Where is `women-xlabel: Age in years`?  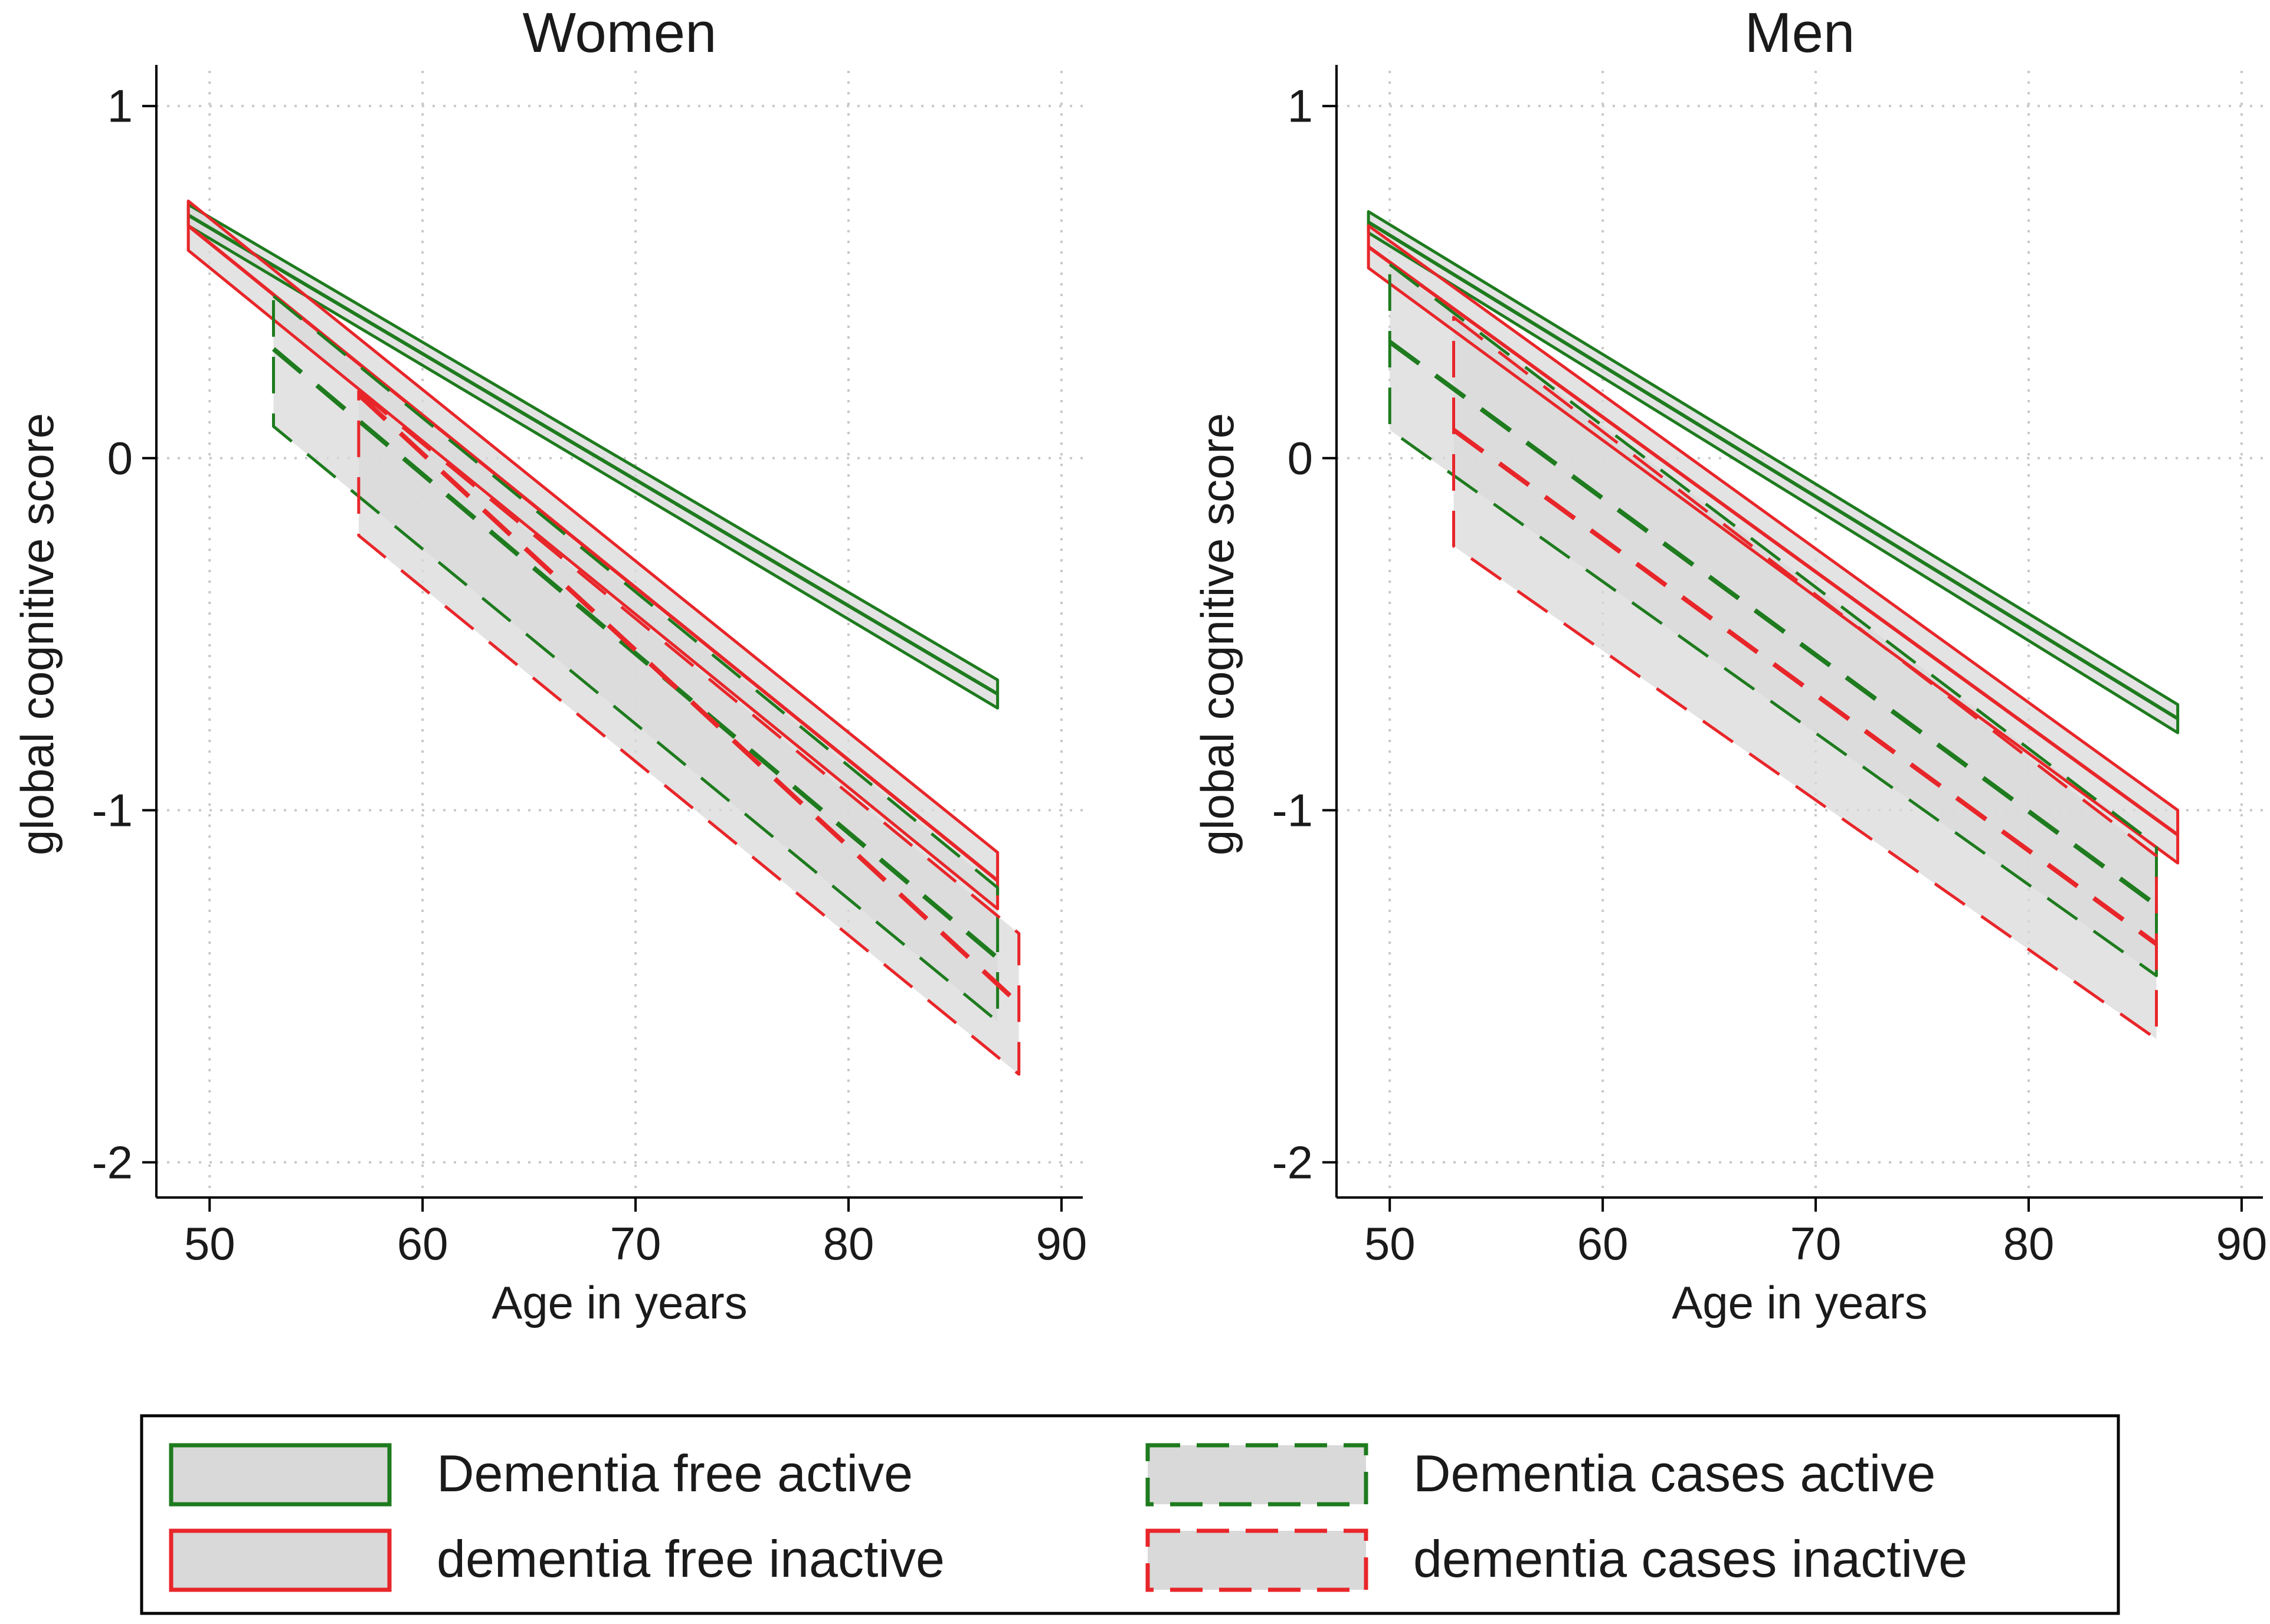 women-xlabel: Age in years is located at coordinates (620, 1302).